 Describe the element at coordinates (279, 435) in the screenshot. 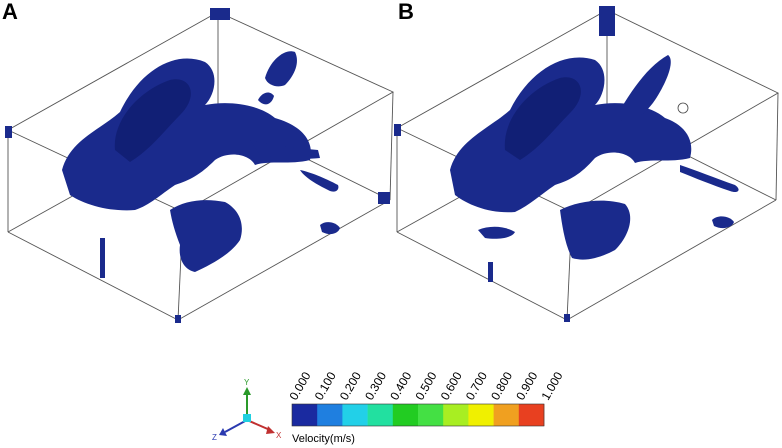

I see `axis-x-label: X` at that location.